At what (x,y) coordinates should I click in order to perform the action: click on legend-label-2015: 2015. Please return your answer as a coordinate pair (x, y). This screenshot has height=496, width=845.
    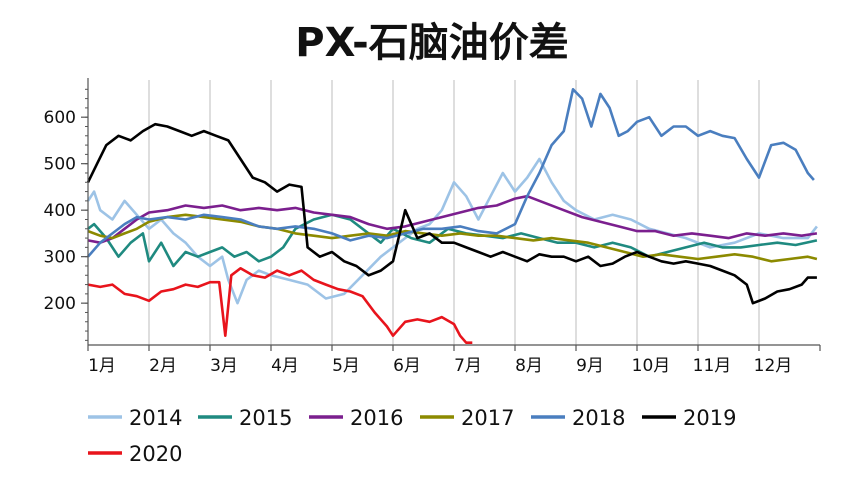
    Looking at the image, I should click on (265, 418).